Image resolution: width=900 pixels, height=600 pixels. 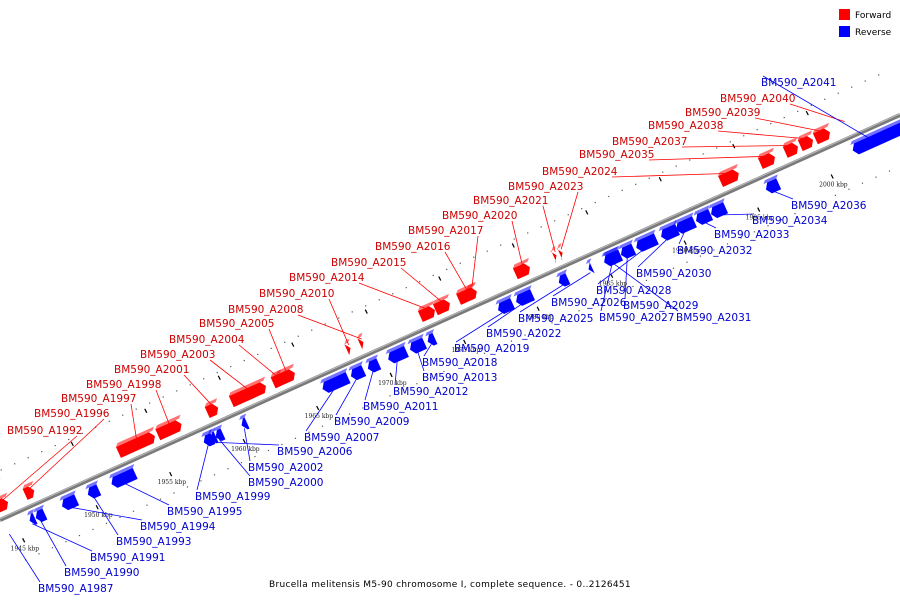 What do you see at coordinates (44, 431) in the screenshot?
I see `gene-label-forward: BM590_A1992` at bounding box center [44, 431].